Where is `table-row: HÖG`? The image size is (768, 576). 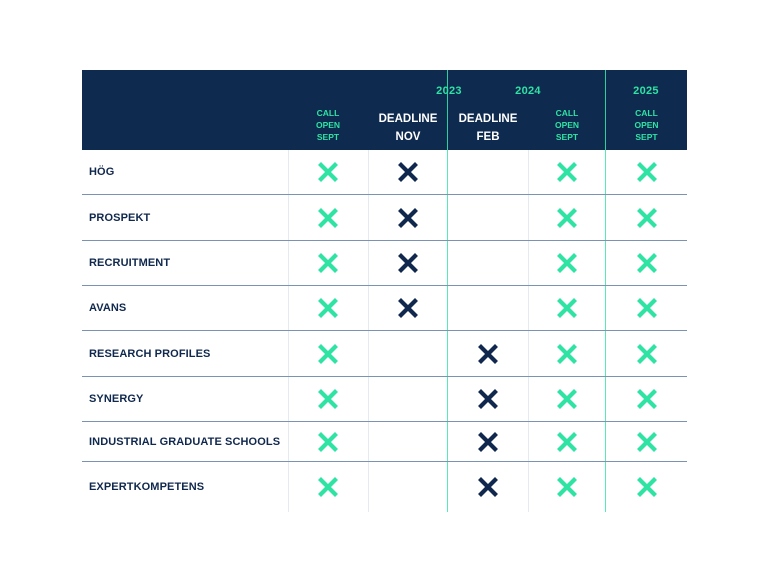
table-row: HÖG is located at coordinates (384, 172).